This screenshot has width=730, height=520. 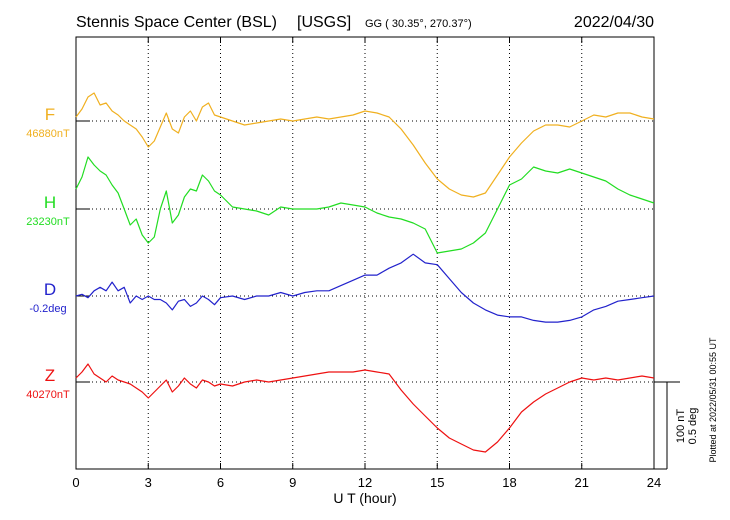 I want to click on station-title: Stennis Space Center (BSL), so click(x=176, y=22).